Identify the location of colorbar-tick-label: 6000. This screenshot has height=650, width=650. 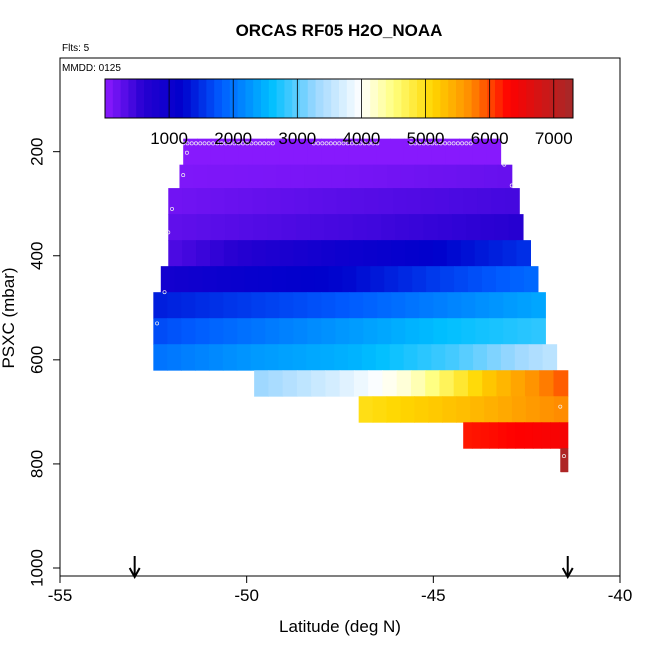
(490, 138).